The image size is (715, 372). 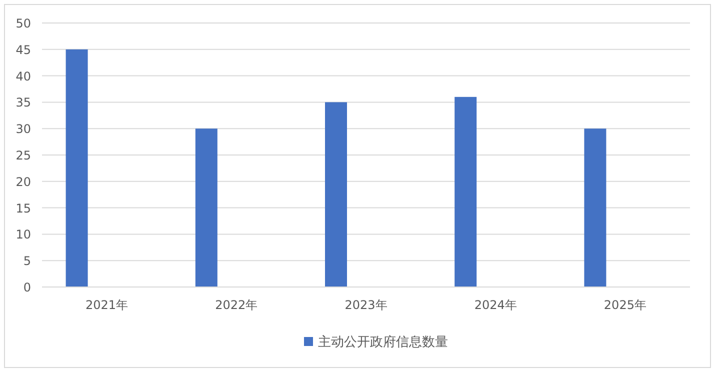 What do you see at coordinates (27, 261) in the screenshot?
I see `y-tick-label: 5` at bounding box center [27, 261].